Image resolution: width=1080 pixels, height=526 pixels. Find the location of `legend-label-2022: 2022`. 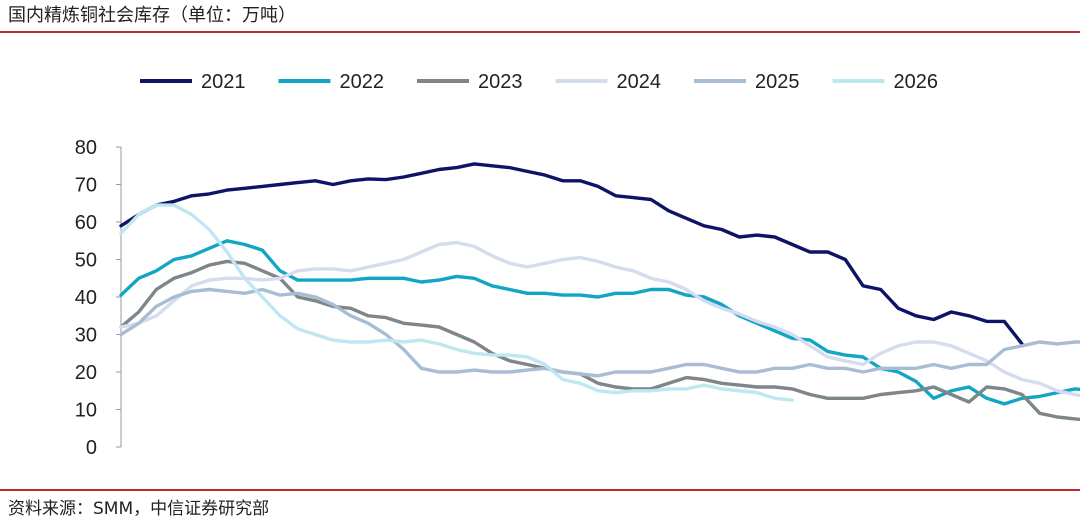

legend-label-2022: 2022 is located at coordinates (362, 82).